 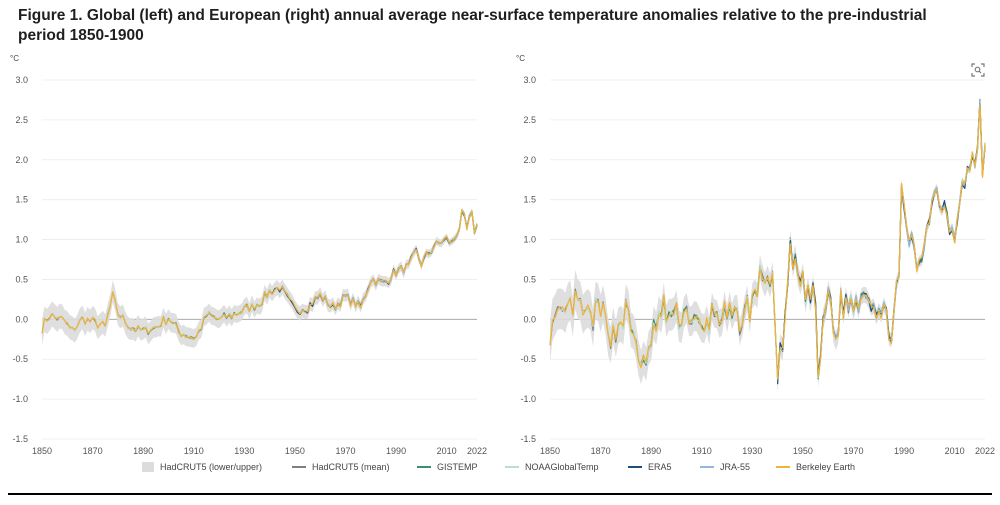 I want to click on legend-item-gistemp: GISTEMP, so click(x=447, y=467).